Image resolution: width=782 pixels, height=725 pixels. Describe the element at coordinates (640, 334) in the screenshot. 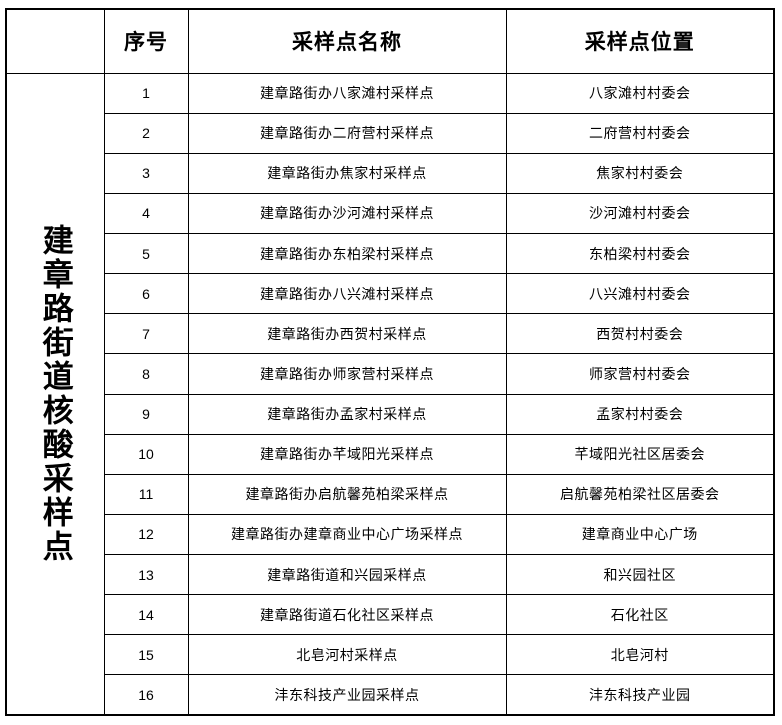

I see `row-site-location: 西贺村村委会` at that location.